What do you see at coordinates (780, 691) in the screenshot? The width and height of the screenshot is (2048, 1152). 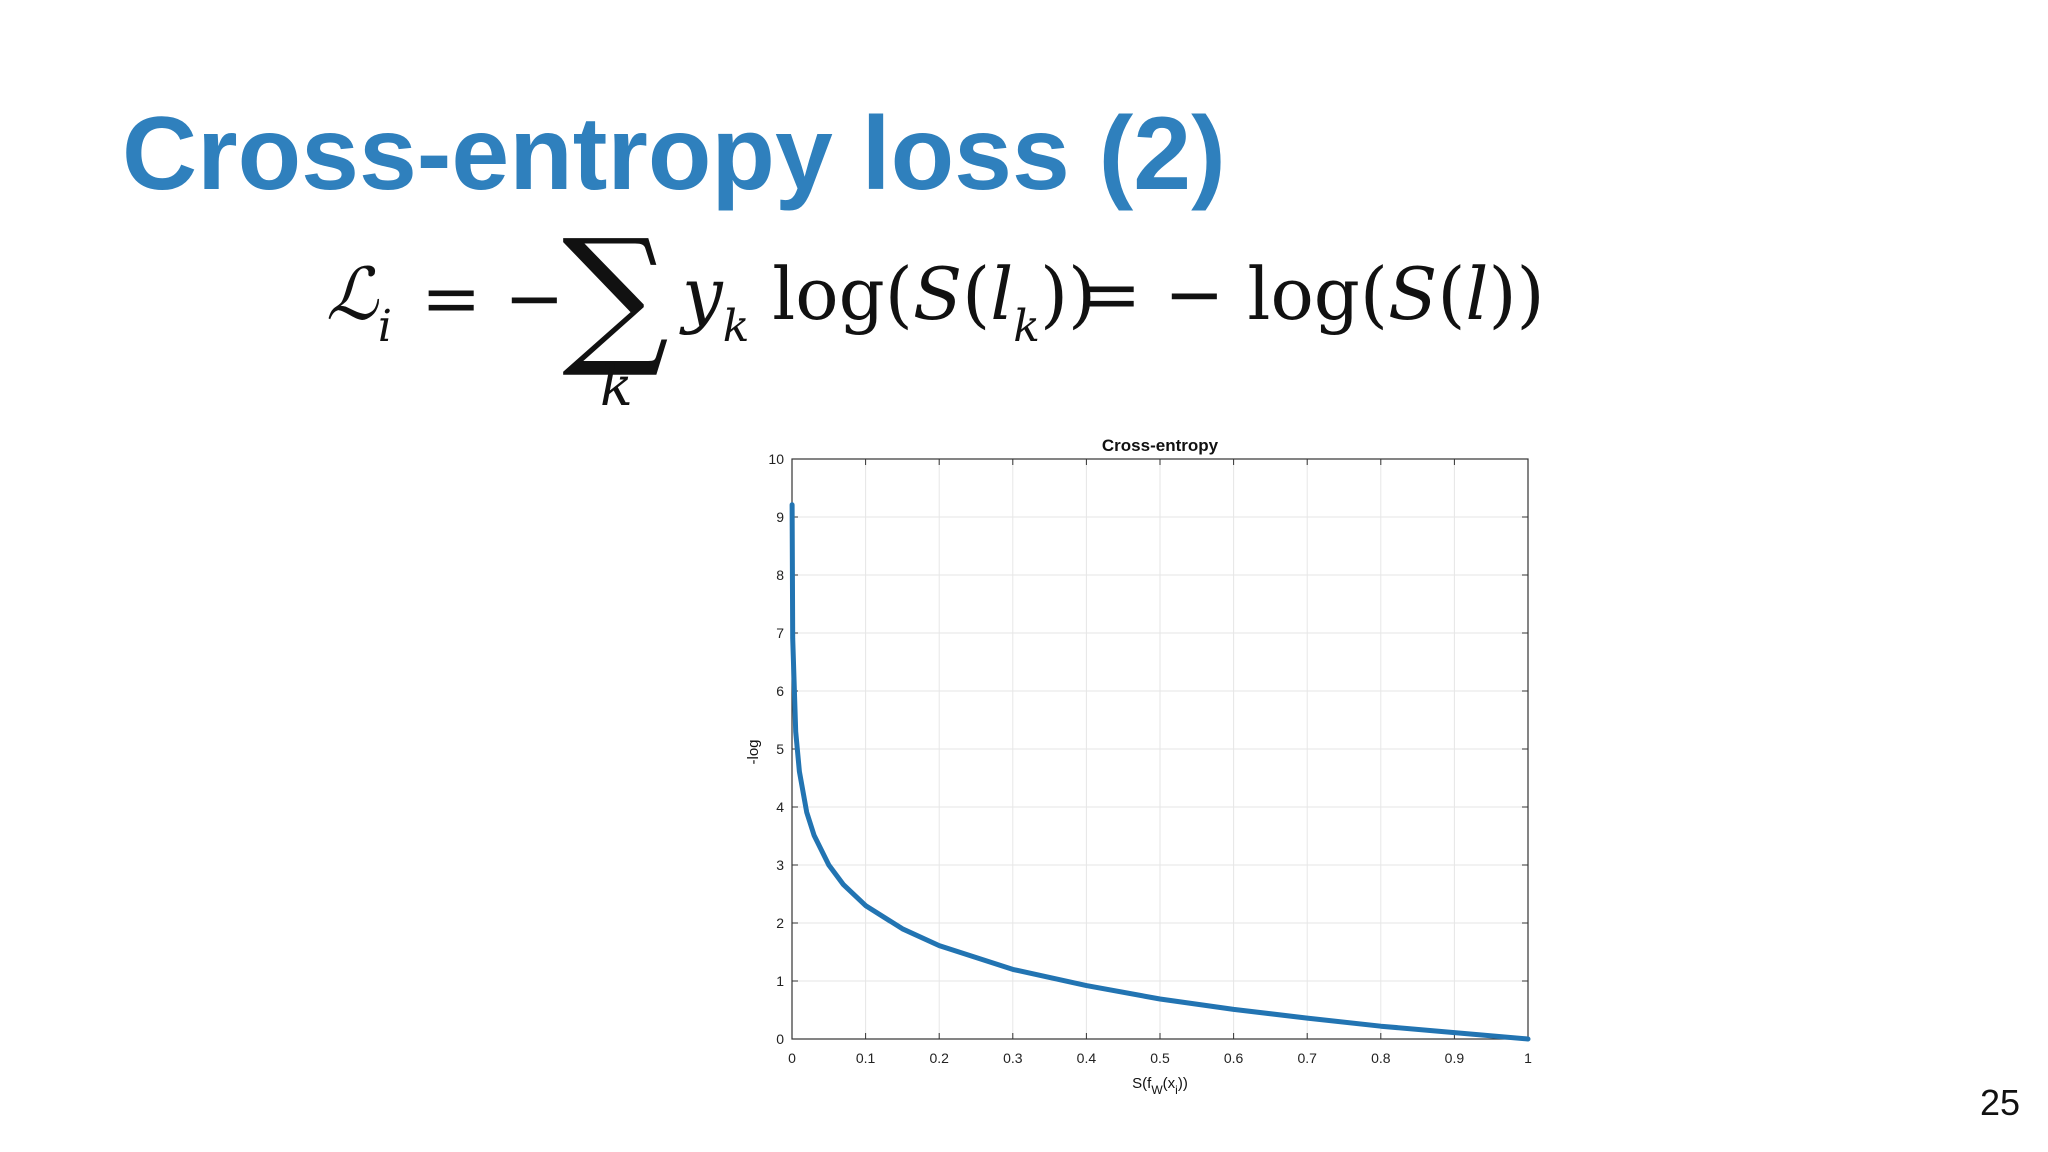 I see `y-tick-label: 6` at bounding box center [780, 691].